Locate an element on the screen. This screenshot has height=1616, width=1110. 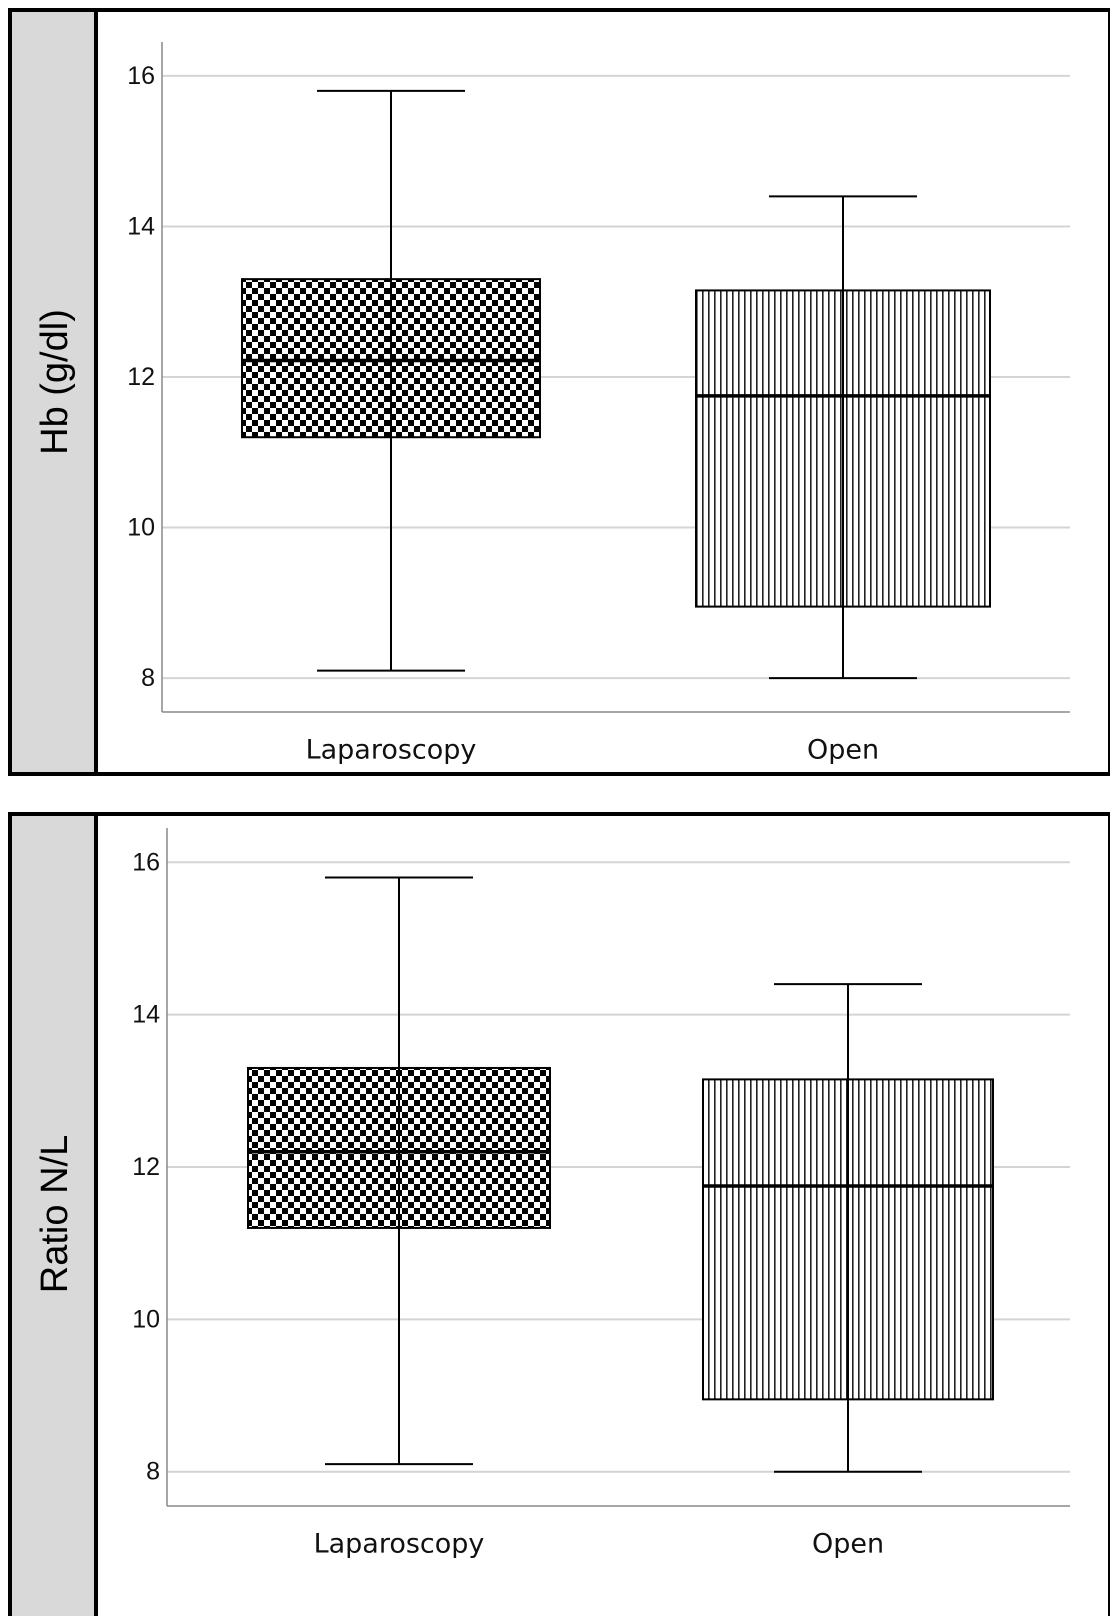
y-axis-title: Ratio N/L is located at coordinates (55, 1214).